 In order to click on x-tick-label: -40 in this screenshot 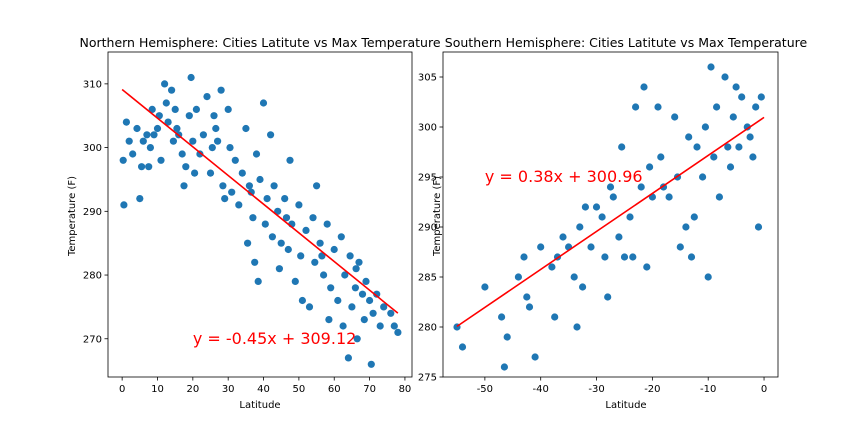, I will do `click(541, 389)`.